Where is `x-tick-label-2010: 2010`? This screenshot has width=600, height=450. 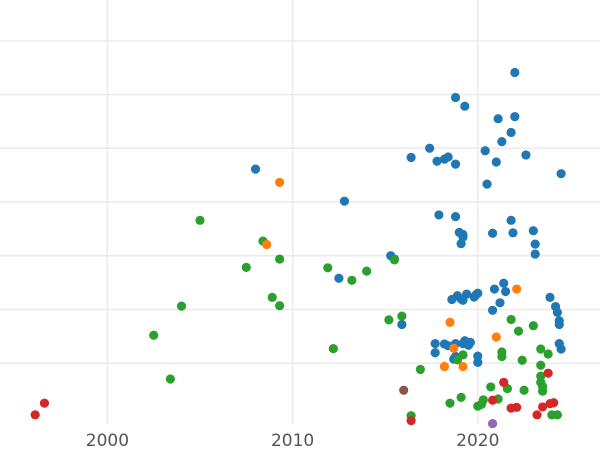
x-tick-label-2010: 2010 is located at coordinates (292, 440).